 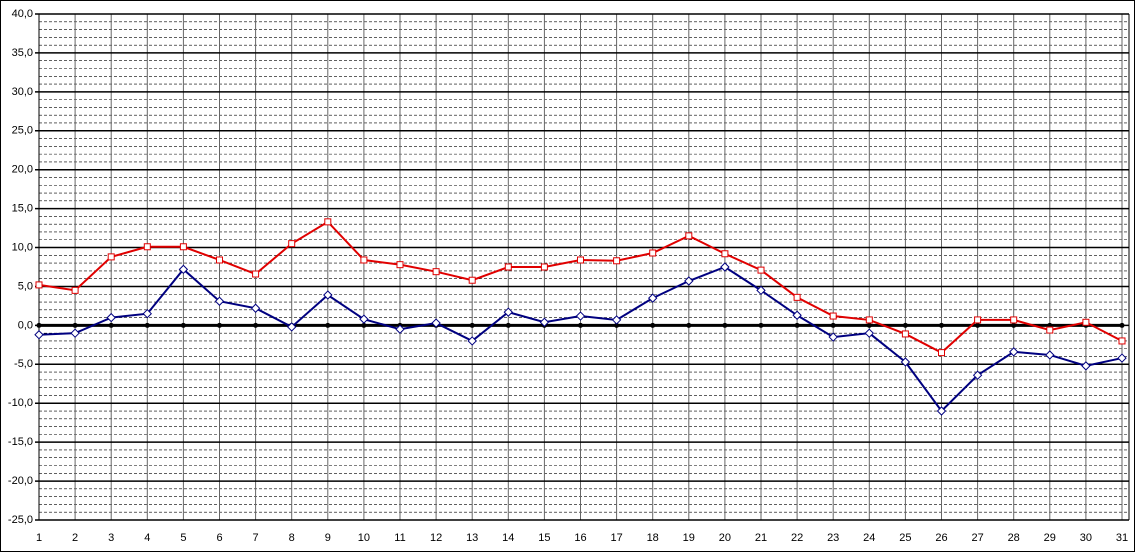 I want to click on x-tick-label: 4, so click(x=147, y=538).